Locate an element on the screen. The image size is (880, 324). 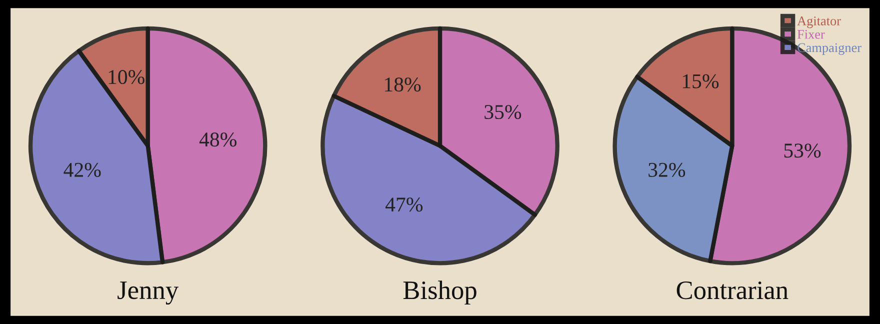
text: Jenny is located at coordinates (148, 293).